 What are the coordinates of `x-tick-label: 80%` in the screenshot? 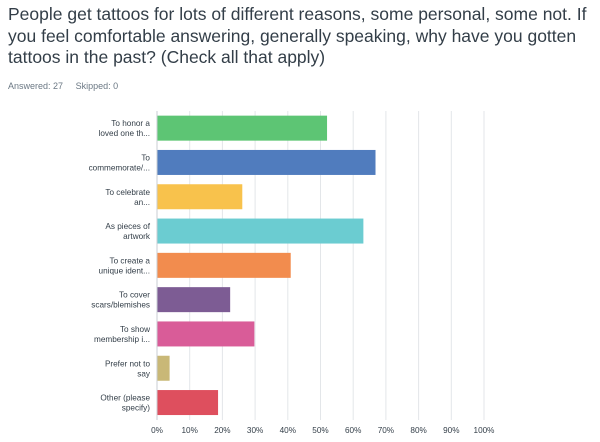 It's located at (418, 430).